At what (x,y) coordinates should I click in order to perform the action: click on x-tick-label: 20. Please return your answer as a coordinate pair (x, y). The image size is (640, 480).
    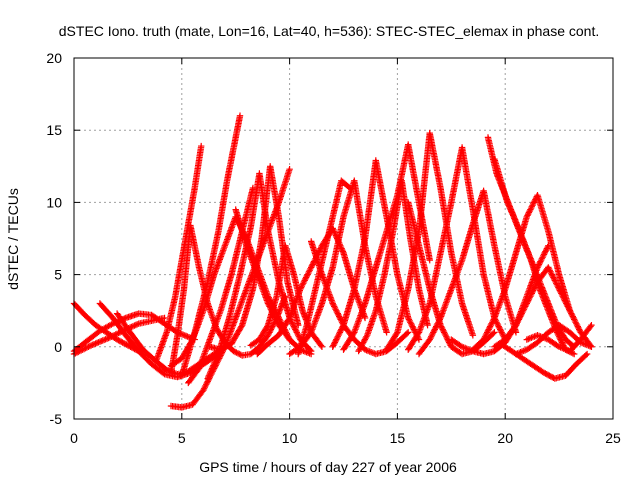
    Looking at the image, I should click on (505, 438).